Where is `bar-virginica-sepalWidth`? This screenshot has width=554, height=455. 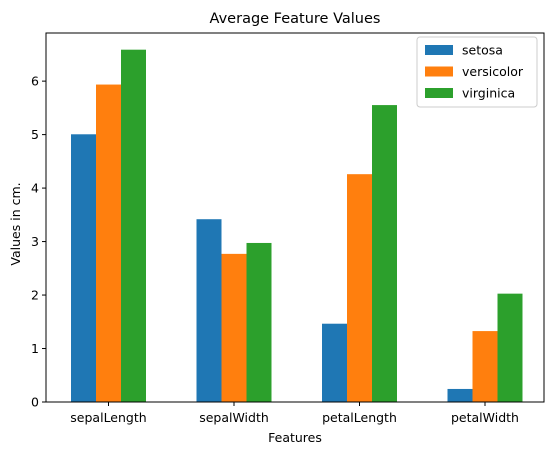
bar-virginica-sepalWidth is located at coordinates (259, 322).